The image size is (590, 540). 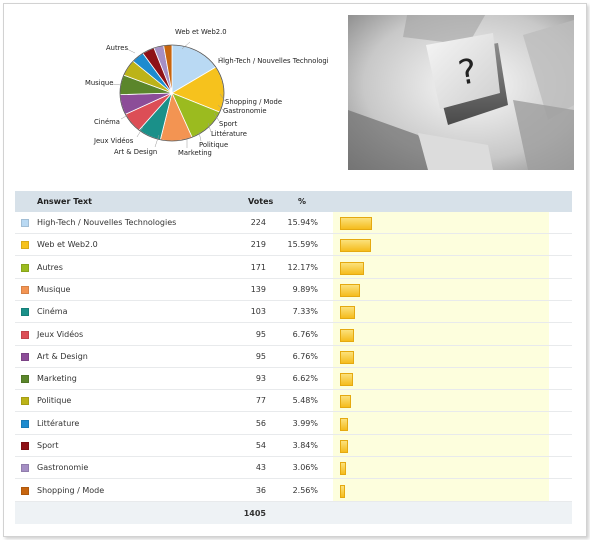 I want to click on table-row: Gastronomie 43 3.06%, so click(x=293, y=468).